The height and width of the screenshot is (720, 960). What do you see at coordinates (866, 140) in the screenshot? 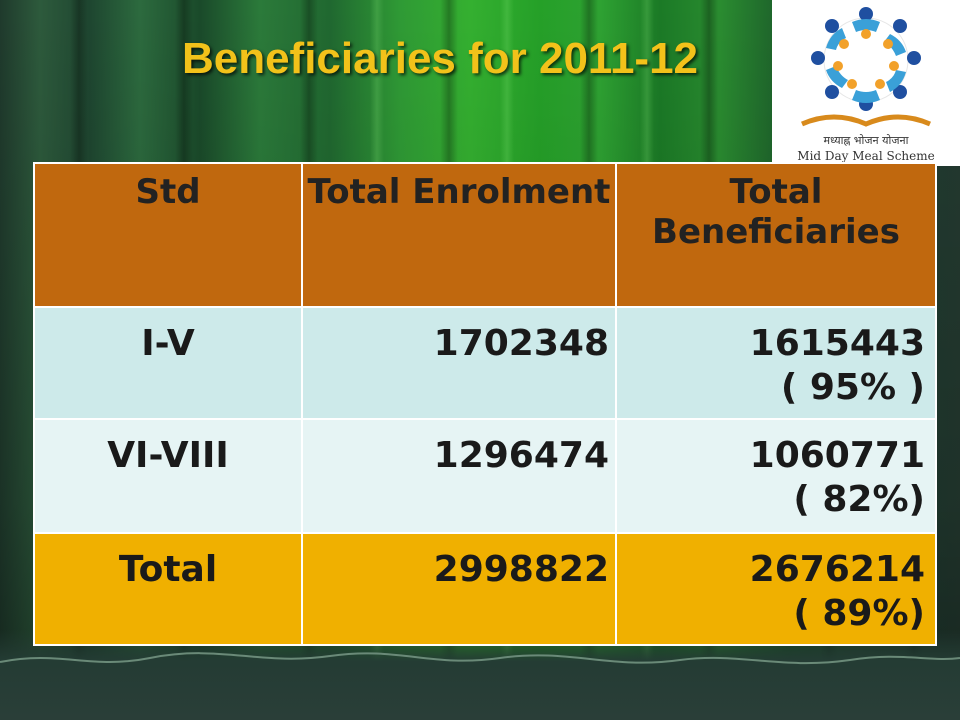
I see `logo-caption-hindi: मध्याह्न भोजन योजना` at bounding box center [866, 140].